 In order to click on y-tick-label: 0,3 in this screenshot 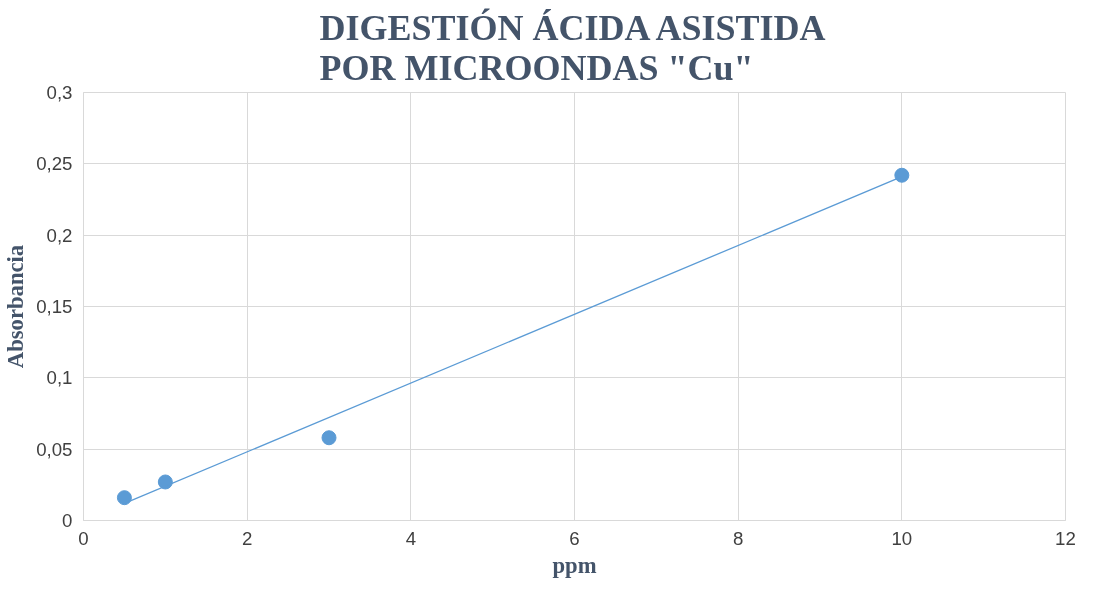, I will do `click(59, 92)`.